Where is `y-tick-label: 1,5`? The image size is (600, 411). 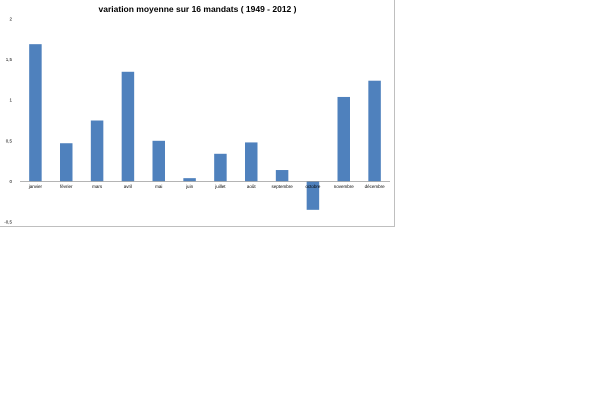 y-tick-label: 1,5 is located at coordinates (9, 59).